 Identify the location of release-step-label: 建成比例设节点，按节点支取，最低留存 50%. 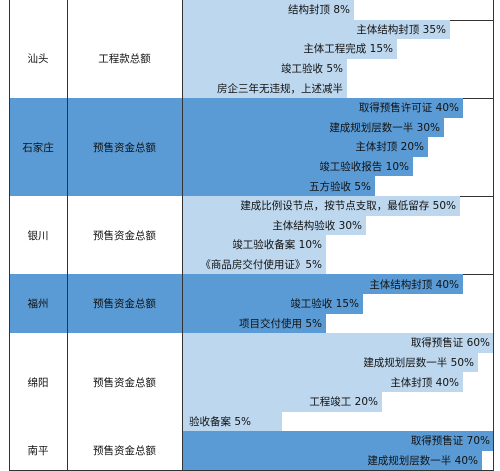
(348, 206).